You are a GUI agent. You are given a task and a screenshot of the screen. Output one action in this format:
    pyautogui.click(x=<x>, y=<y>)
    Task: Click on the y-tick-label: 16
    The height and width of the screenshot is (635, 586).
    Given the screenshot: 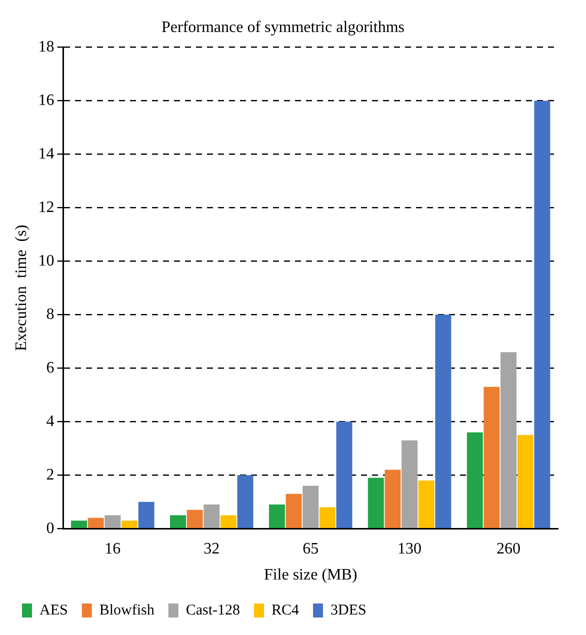 What is the action you would take?
    pyautogui.click(x=46, y=100)
    